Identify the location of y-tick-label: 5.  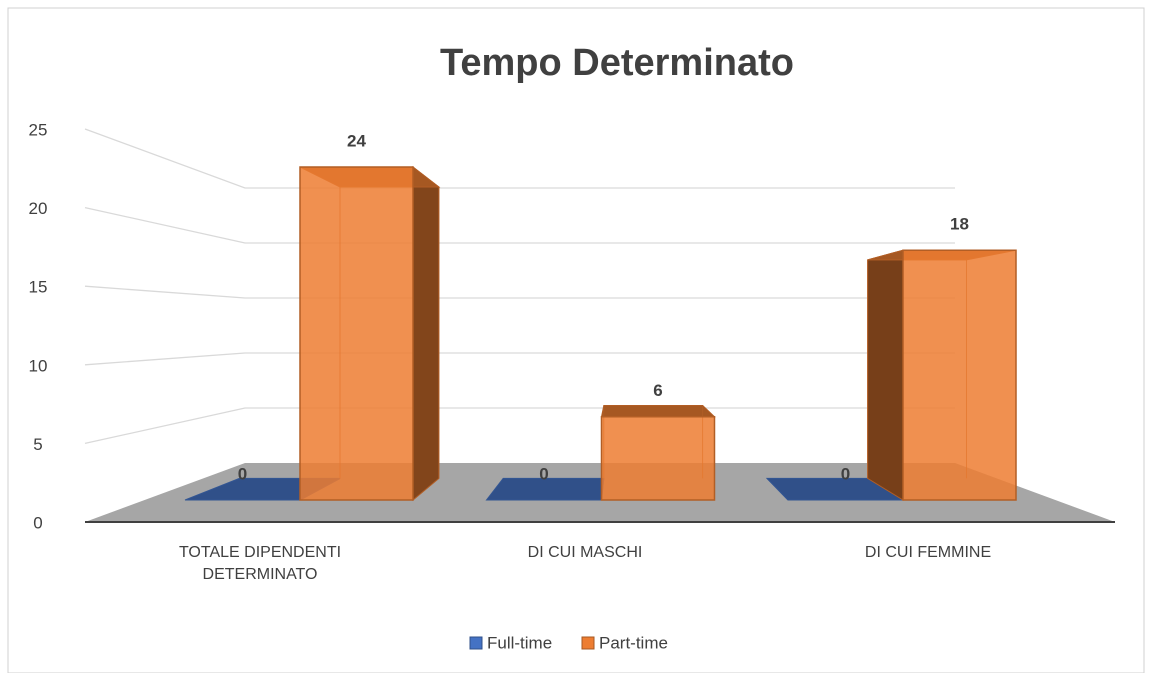
(37, 444).